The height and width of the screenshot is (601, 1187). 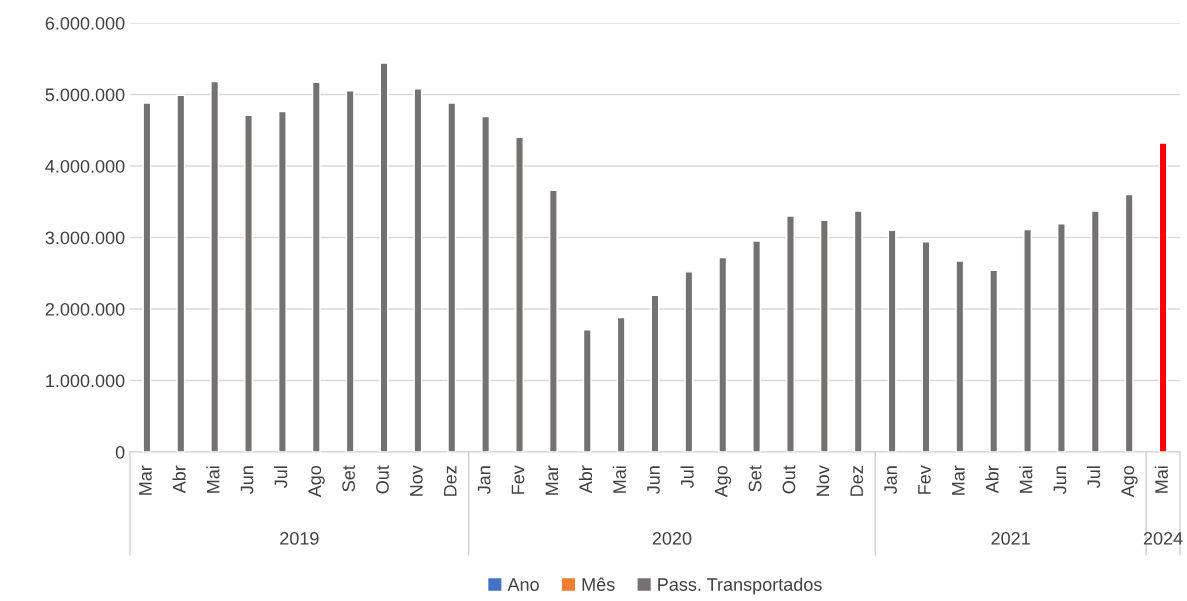 I want to click on text: 2024, so click(x=1163, y=538).